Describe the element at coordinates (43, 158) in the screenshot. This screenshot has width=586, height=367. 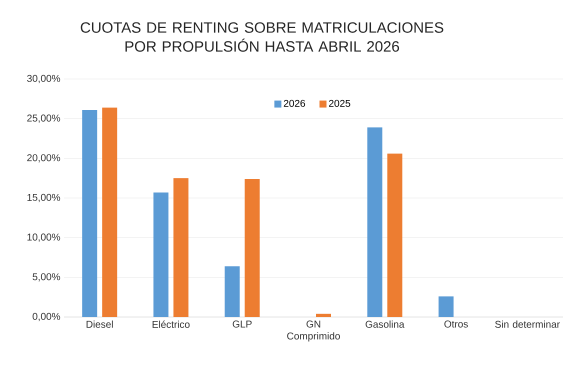
I see `y-tick-label: 20,00%` at that location.